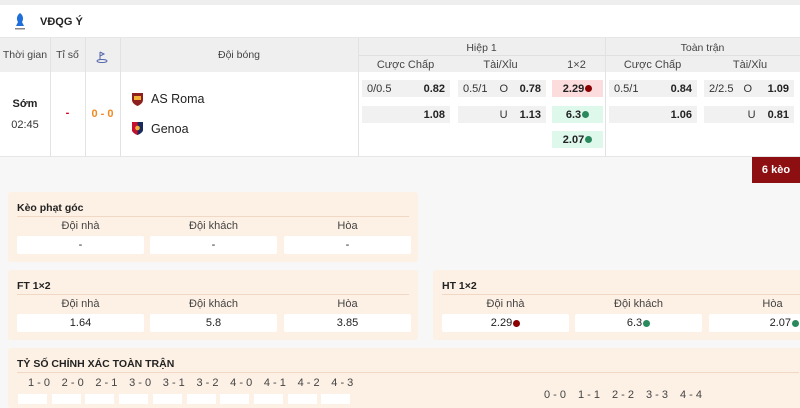 Image resolution: width=800 pixels, height=408 pixels. I want to click on h1-home-odds: 2.29, so click(573, 88).